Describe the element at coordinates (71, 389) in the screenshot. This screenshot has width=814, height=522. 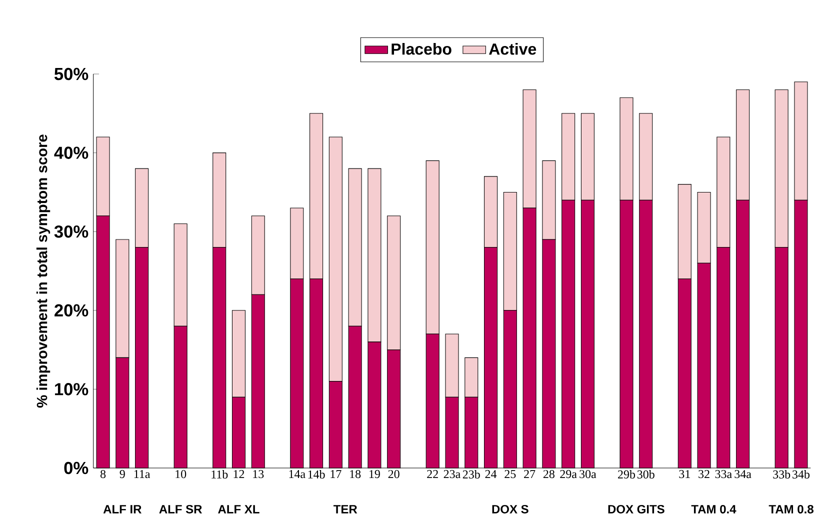
I see `y-tick-label: 10%` at that location.